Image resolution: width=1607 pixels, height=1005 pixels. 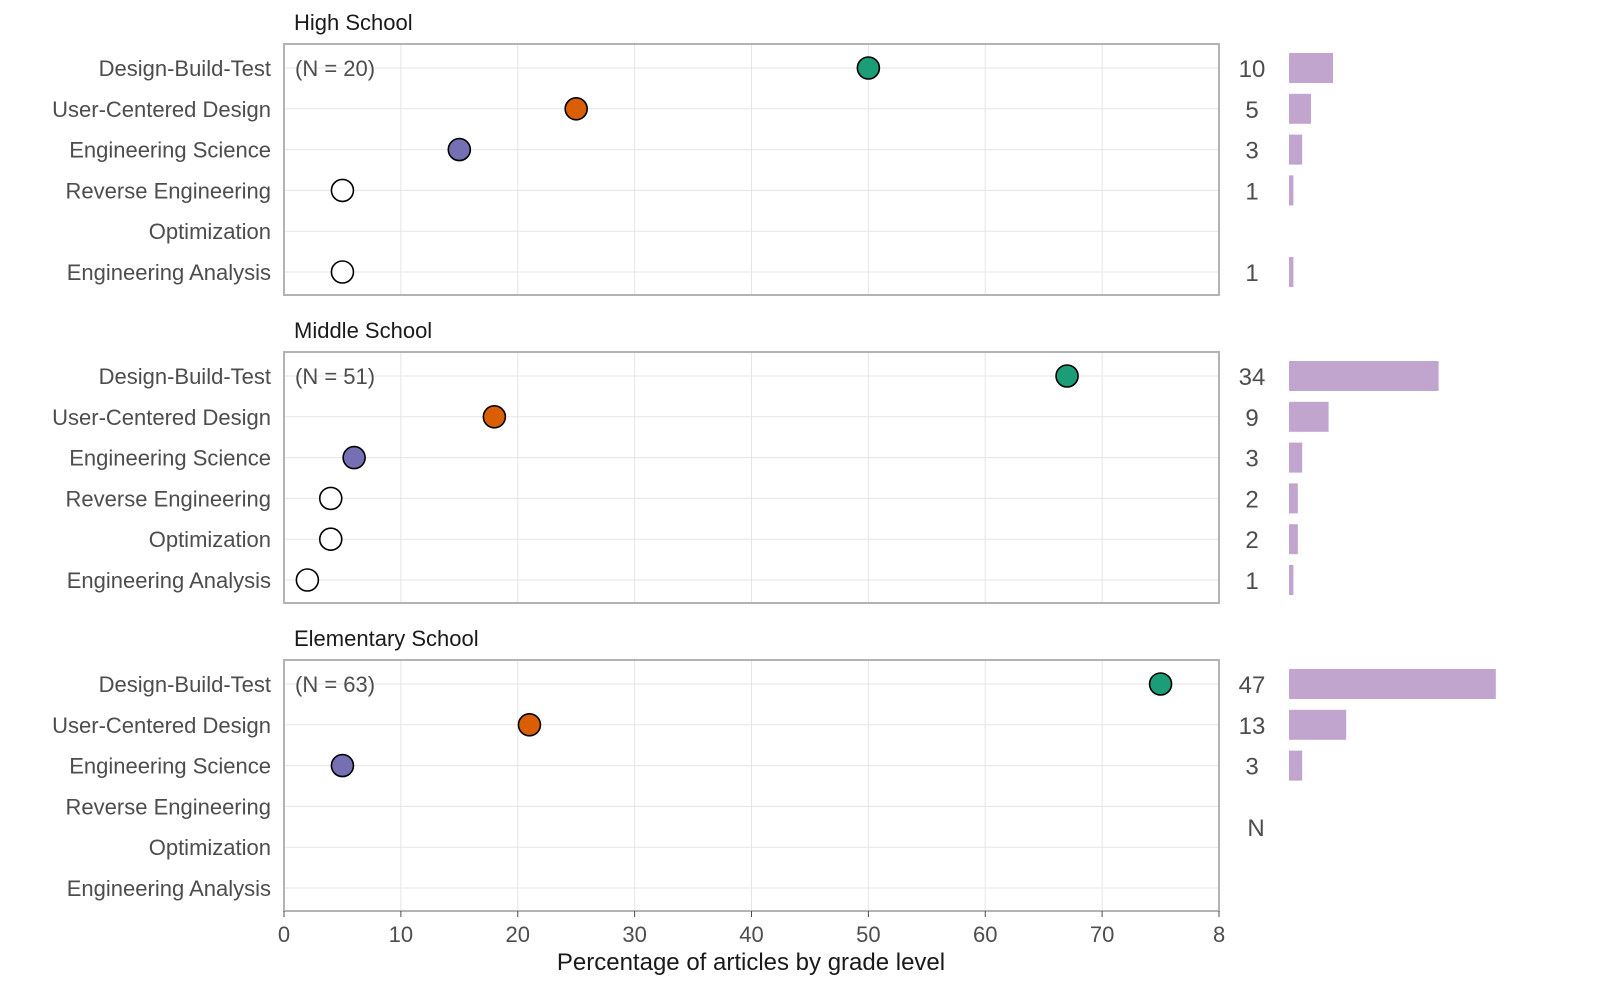 What do you see at coordinates (386, 638) in the screenshot?
I see `panel-title: Elementary School` at bounding box center [386, 638].